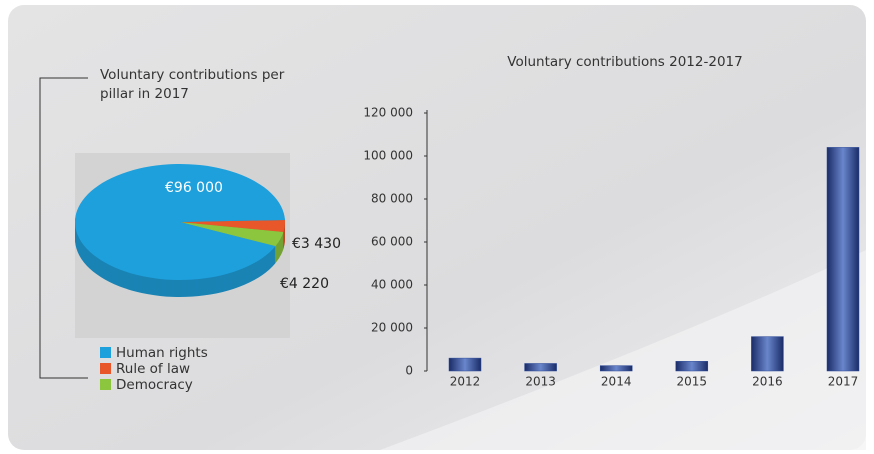  I want to click on y-tick-label: 0, so click(409, 371).